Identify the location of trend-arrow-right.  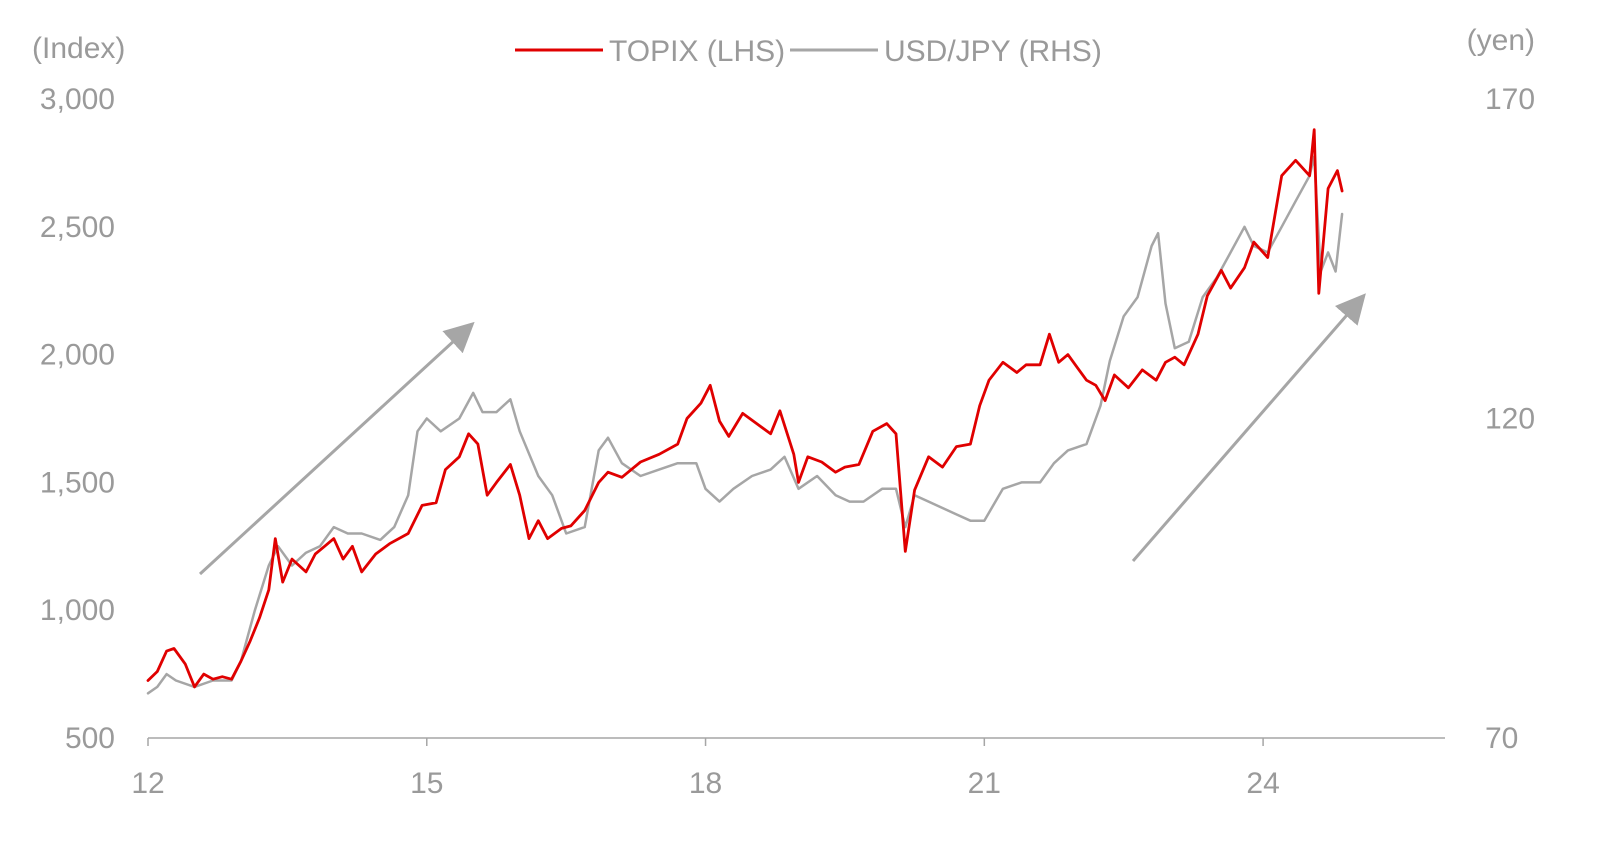
(1248, 427).